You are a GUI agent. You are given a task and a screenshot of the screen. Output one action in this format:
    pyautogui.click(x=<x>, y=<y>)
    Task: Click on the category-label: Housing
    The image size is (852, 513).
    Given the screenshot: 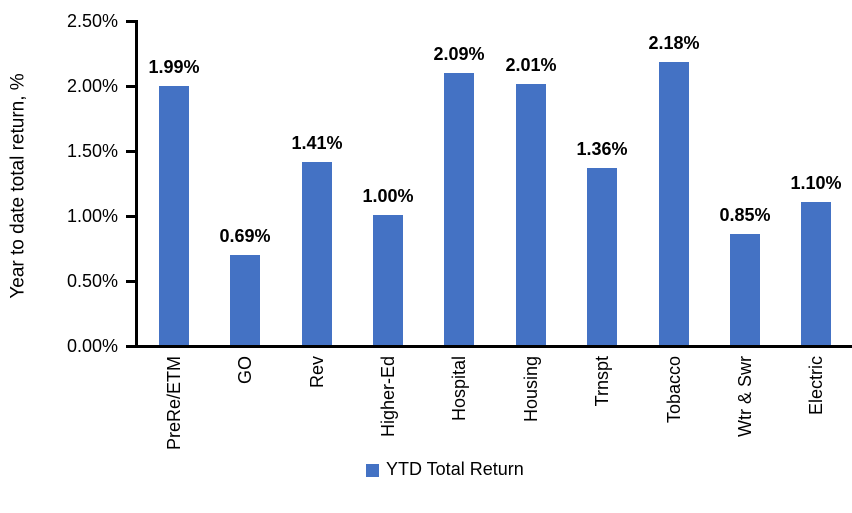 What is the action you would take?
    pyautogui.click(x=531, y=389)
    